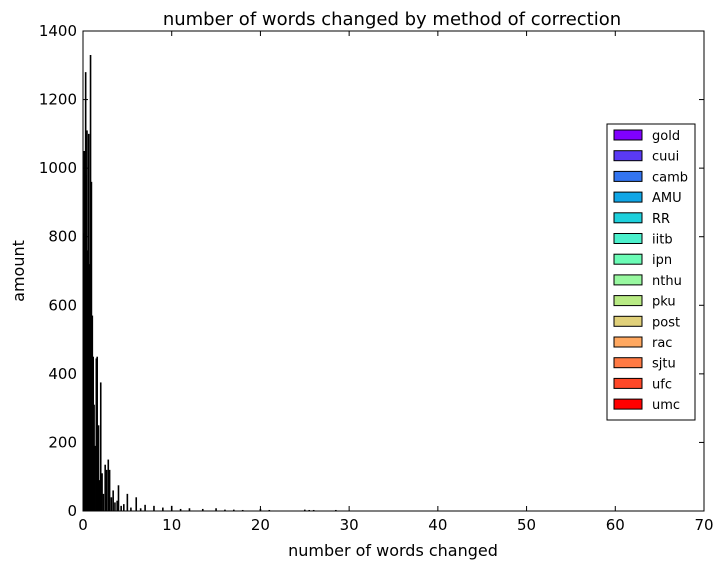  What do you see at coordinates (661, 219) in the screenshot?
I see `legend-label: RR` at bounding box center [661, 219].